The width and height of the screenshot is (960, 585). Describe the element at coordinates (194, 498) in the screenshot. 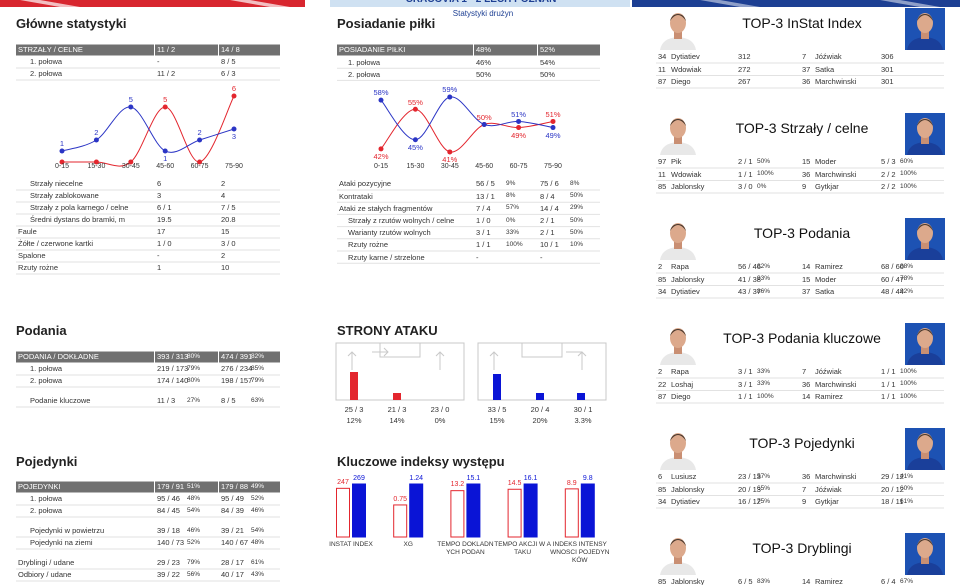

I see `cell-pct: 48%` at that location.